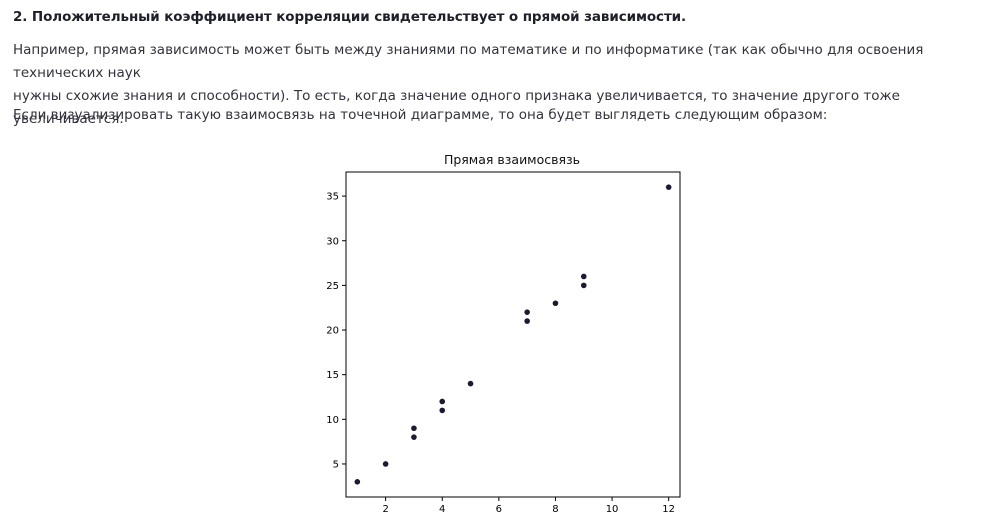 The height and width of the screenshot is (526, 988). What do you see at coordinates (332, 286) in the screenshot?
I see `y-tick-label: 25` at bounding box center [332, 286].